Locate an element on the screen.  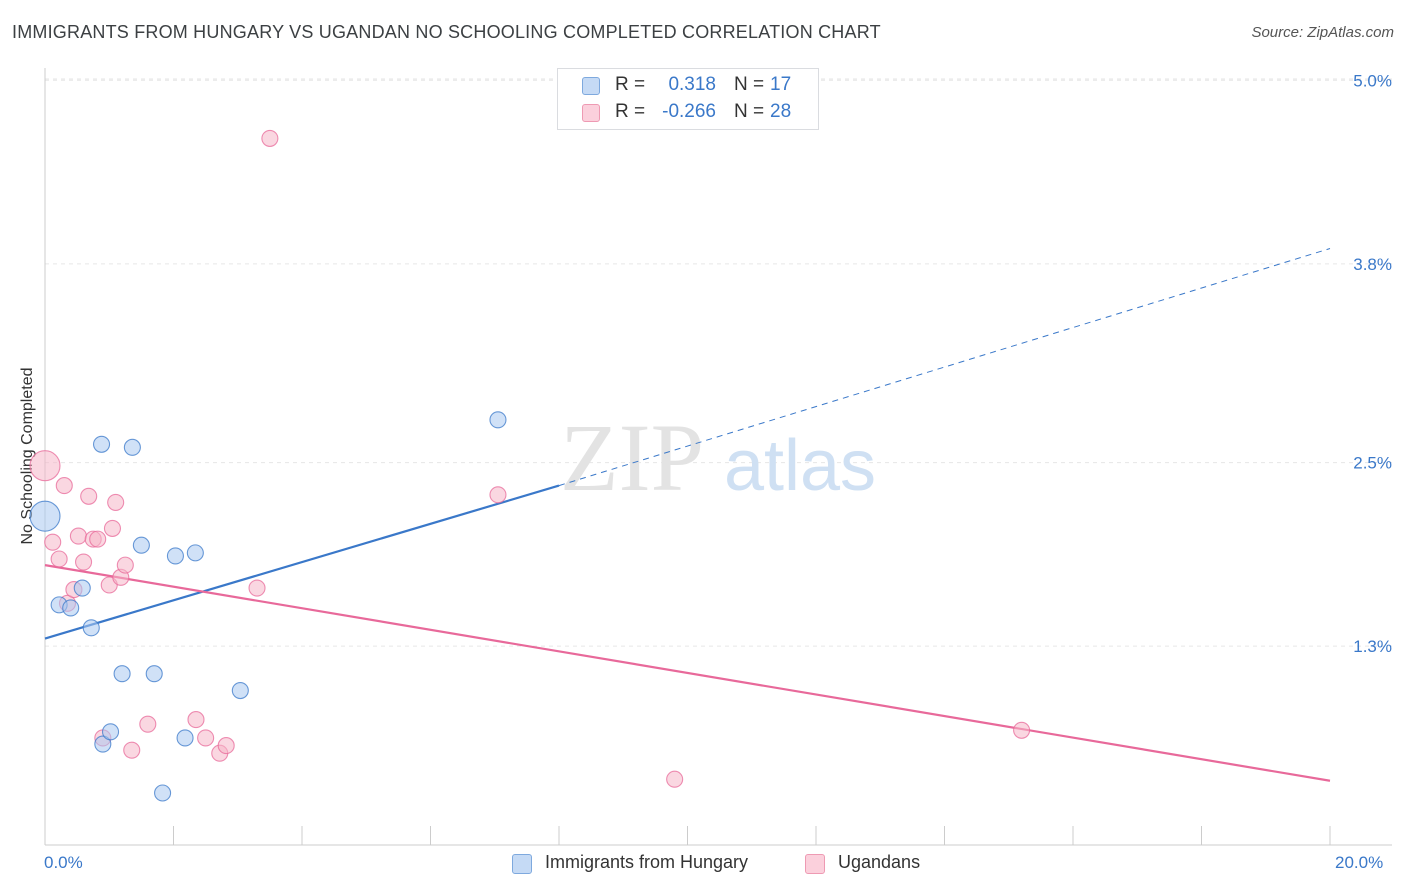
n-value: 28 is located at coordinates (781, 111).